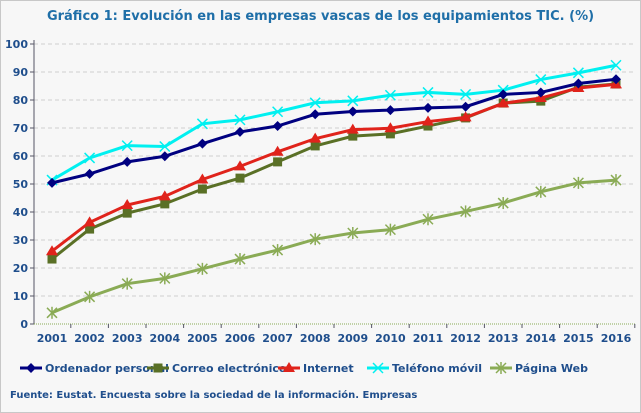 The width and height of the screenshot is (641, 413). What do you see at coordinates (578, 338) in the screenshot?
I see `x-tick-label: 2015` at bounding box center [578, 338].